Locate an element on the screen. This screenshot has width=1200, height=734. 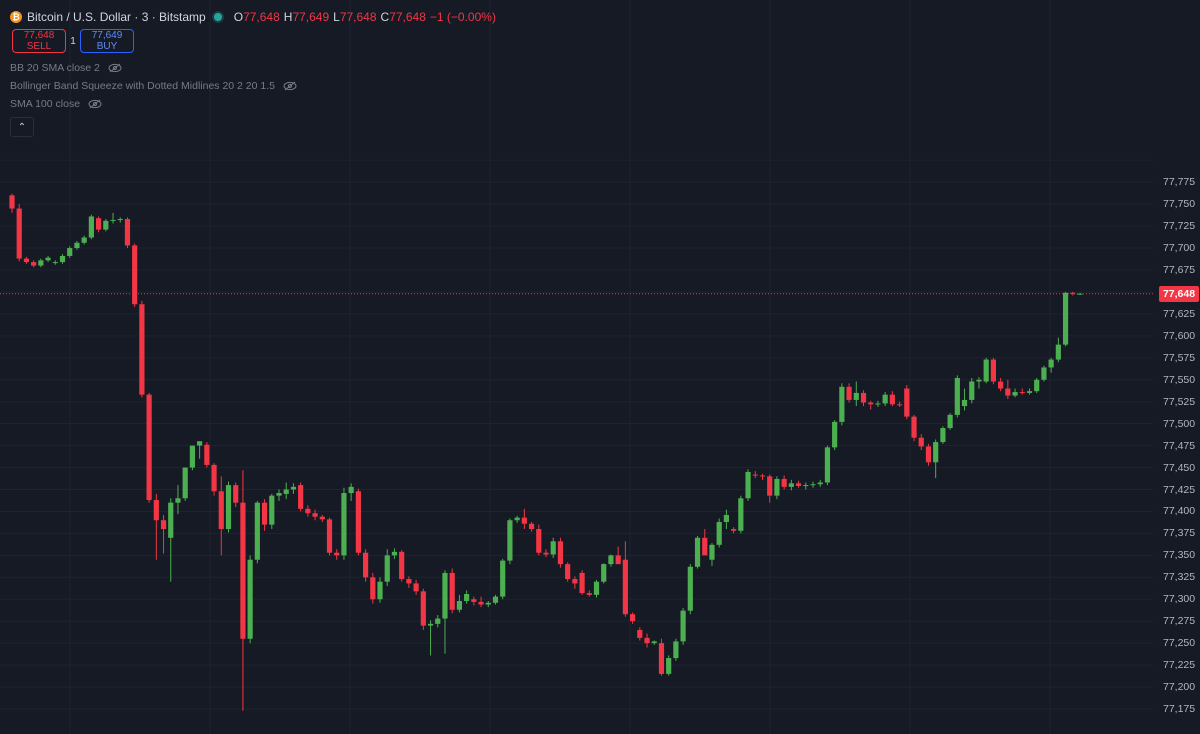
symbol-title: Bitcoin / U.S. Dollar · 3 · Bitstamp is located at coordinates (116, 17).